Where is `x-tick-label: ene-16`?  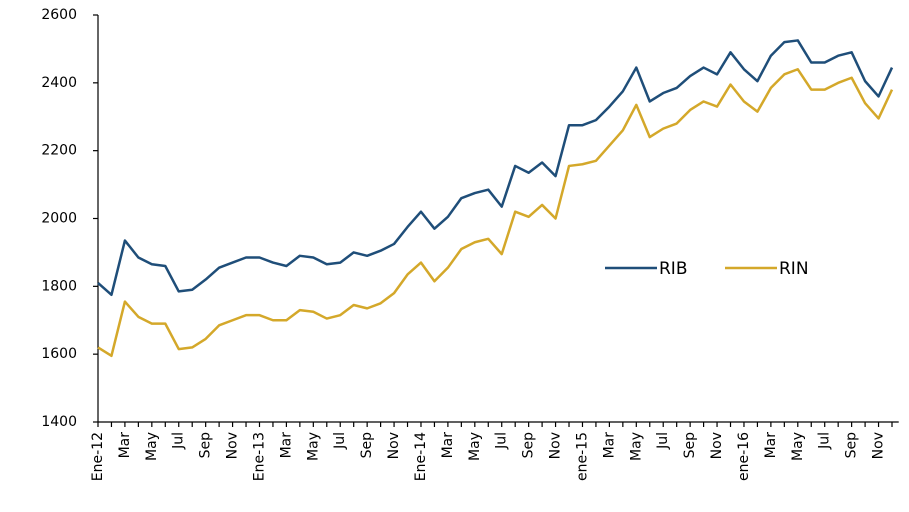 x-tick-label: ene-16 is located at coordinates (744, 456).